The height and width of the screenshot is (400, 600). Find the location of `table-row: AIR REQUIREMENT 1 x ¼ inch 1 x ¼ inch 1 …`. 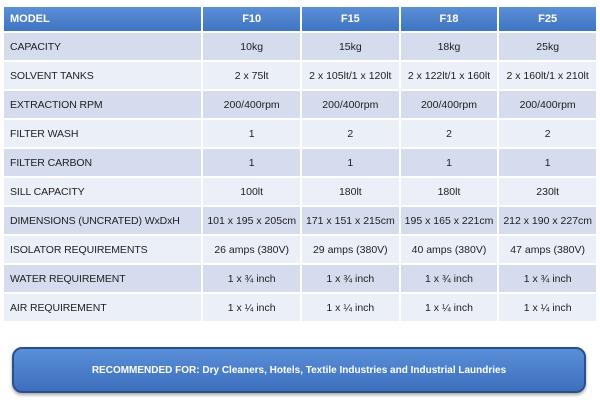

table-row: AIR REQUIREMENT 1 x ¼ inch 1 x ¼ inch 1 … is located at coordinates (300, 307).